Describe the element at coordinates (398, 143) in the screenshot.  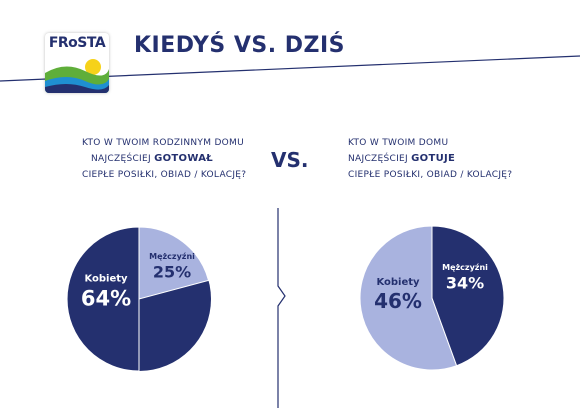
I see `right-question-line1: KTO W TWOIM DOMU` at that location.